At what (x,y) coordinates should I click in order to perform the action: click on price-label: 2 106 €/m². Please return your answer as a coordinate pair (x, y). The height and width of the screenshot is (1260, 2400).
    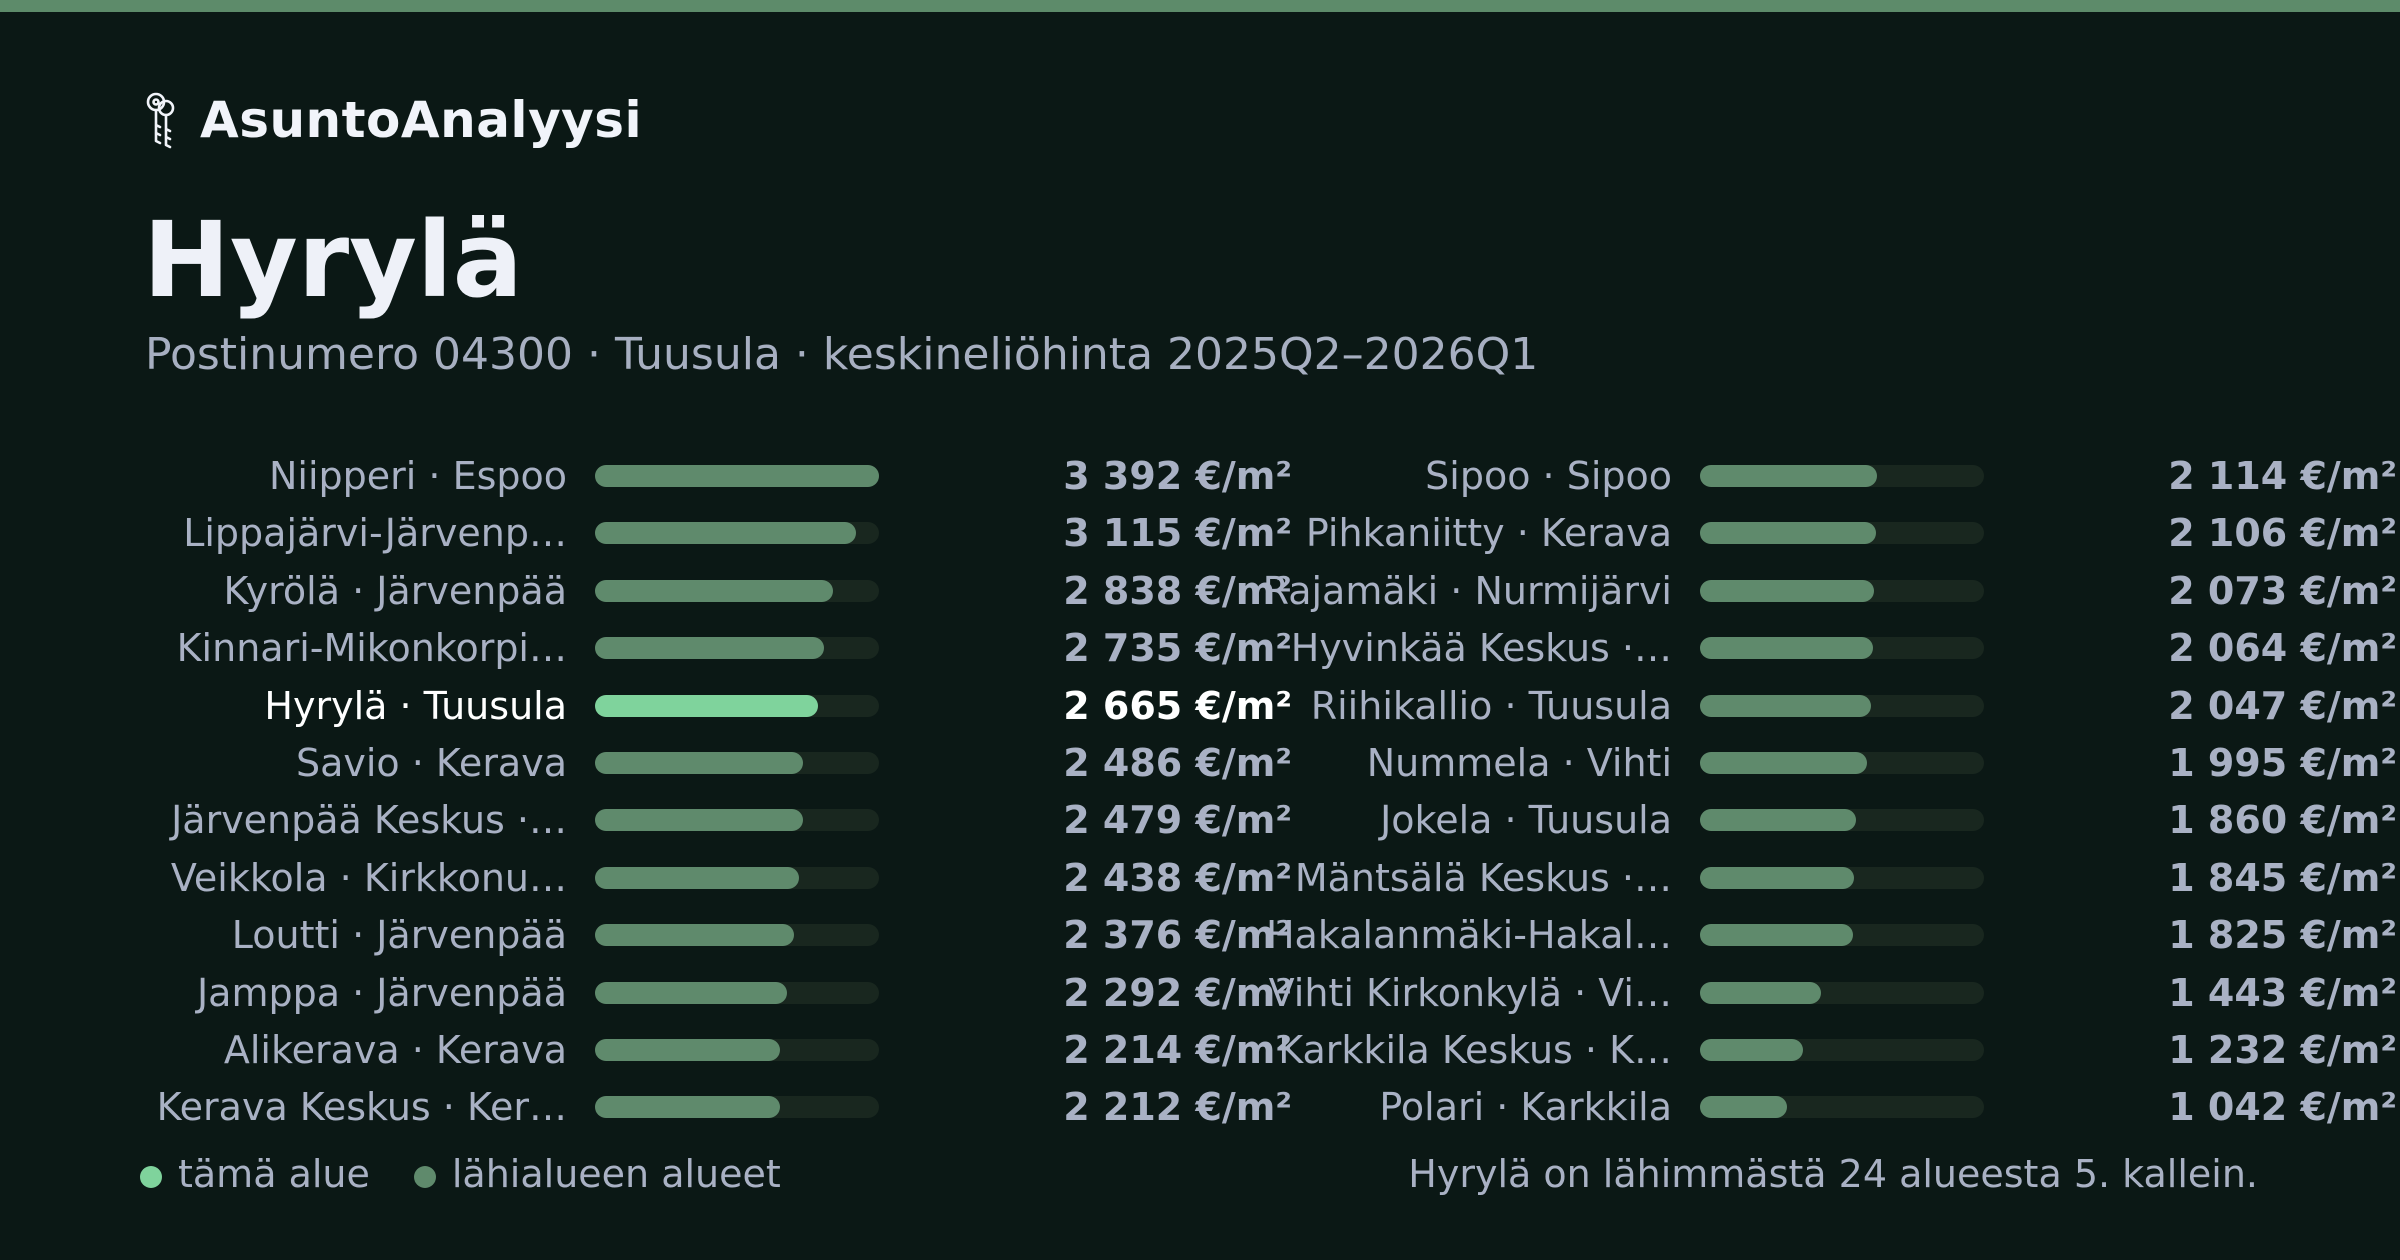
    Looking at the image, I should click on (2282, 533).